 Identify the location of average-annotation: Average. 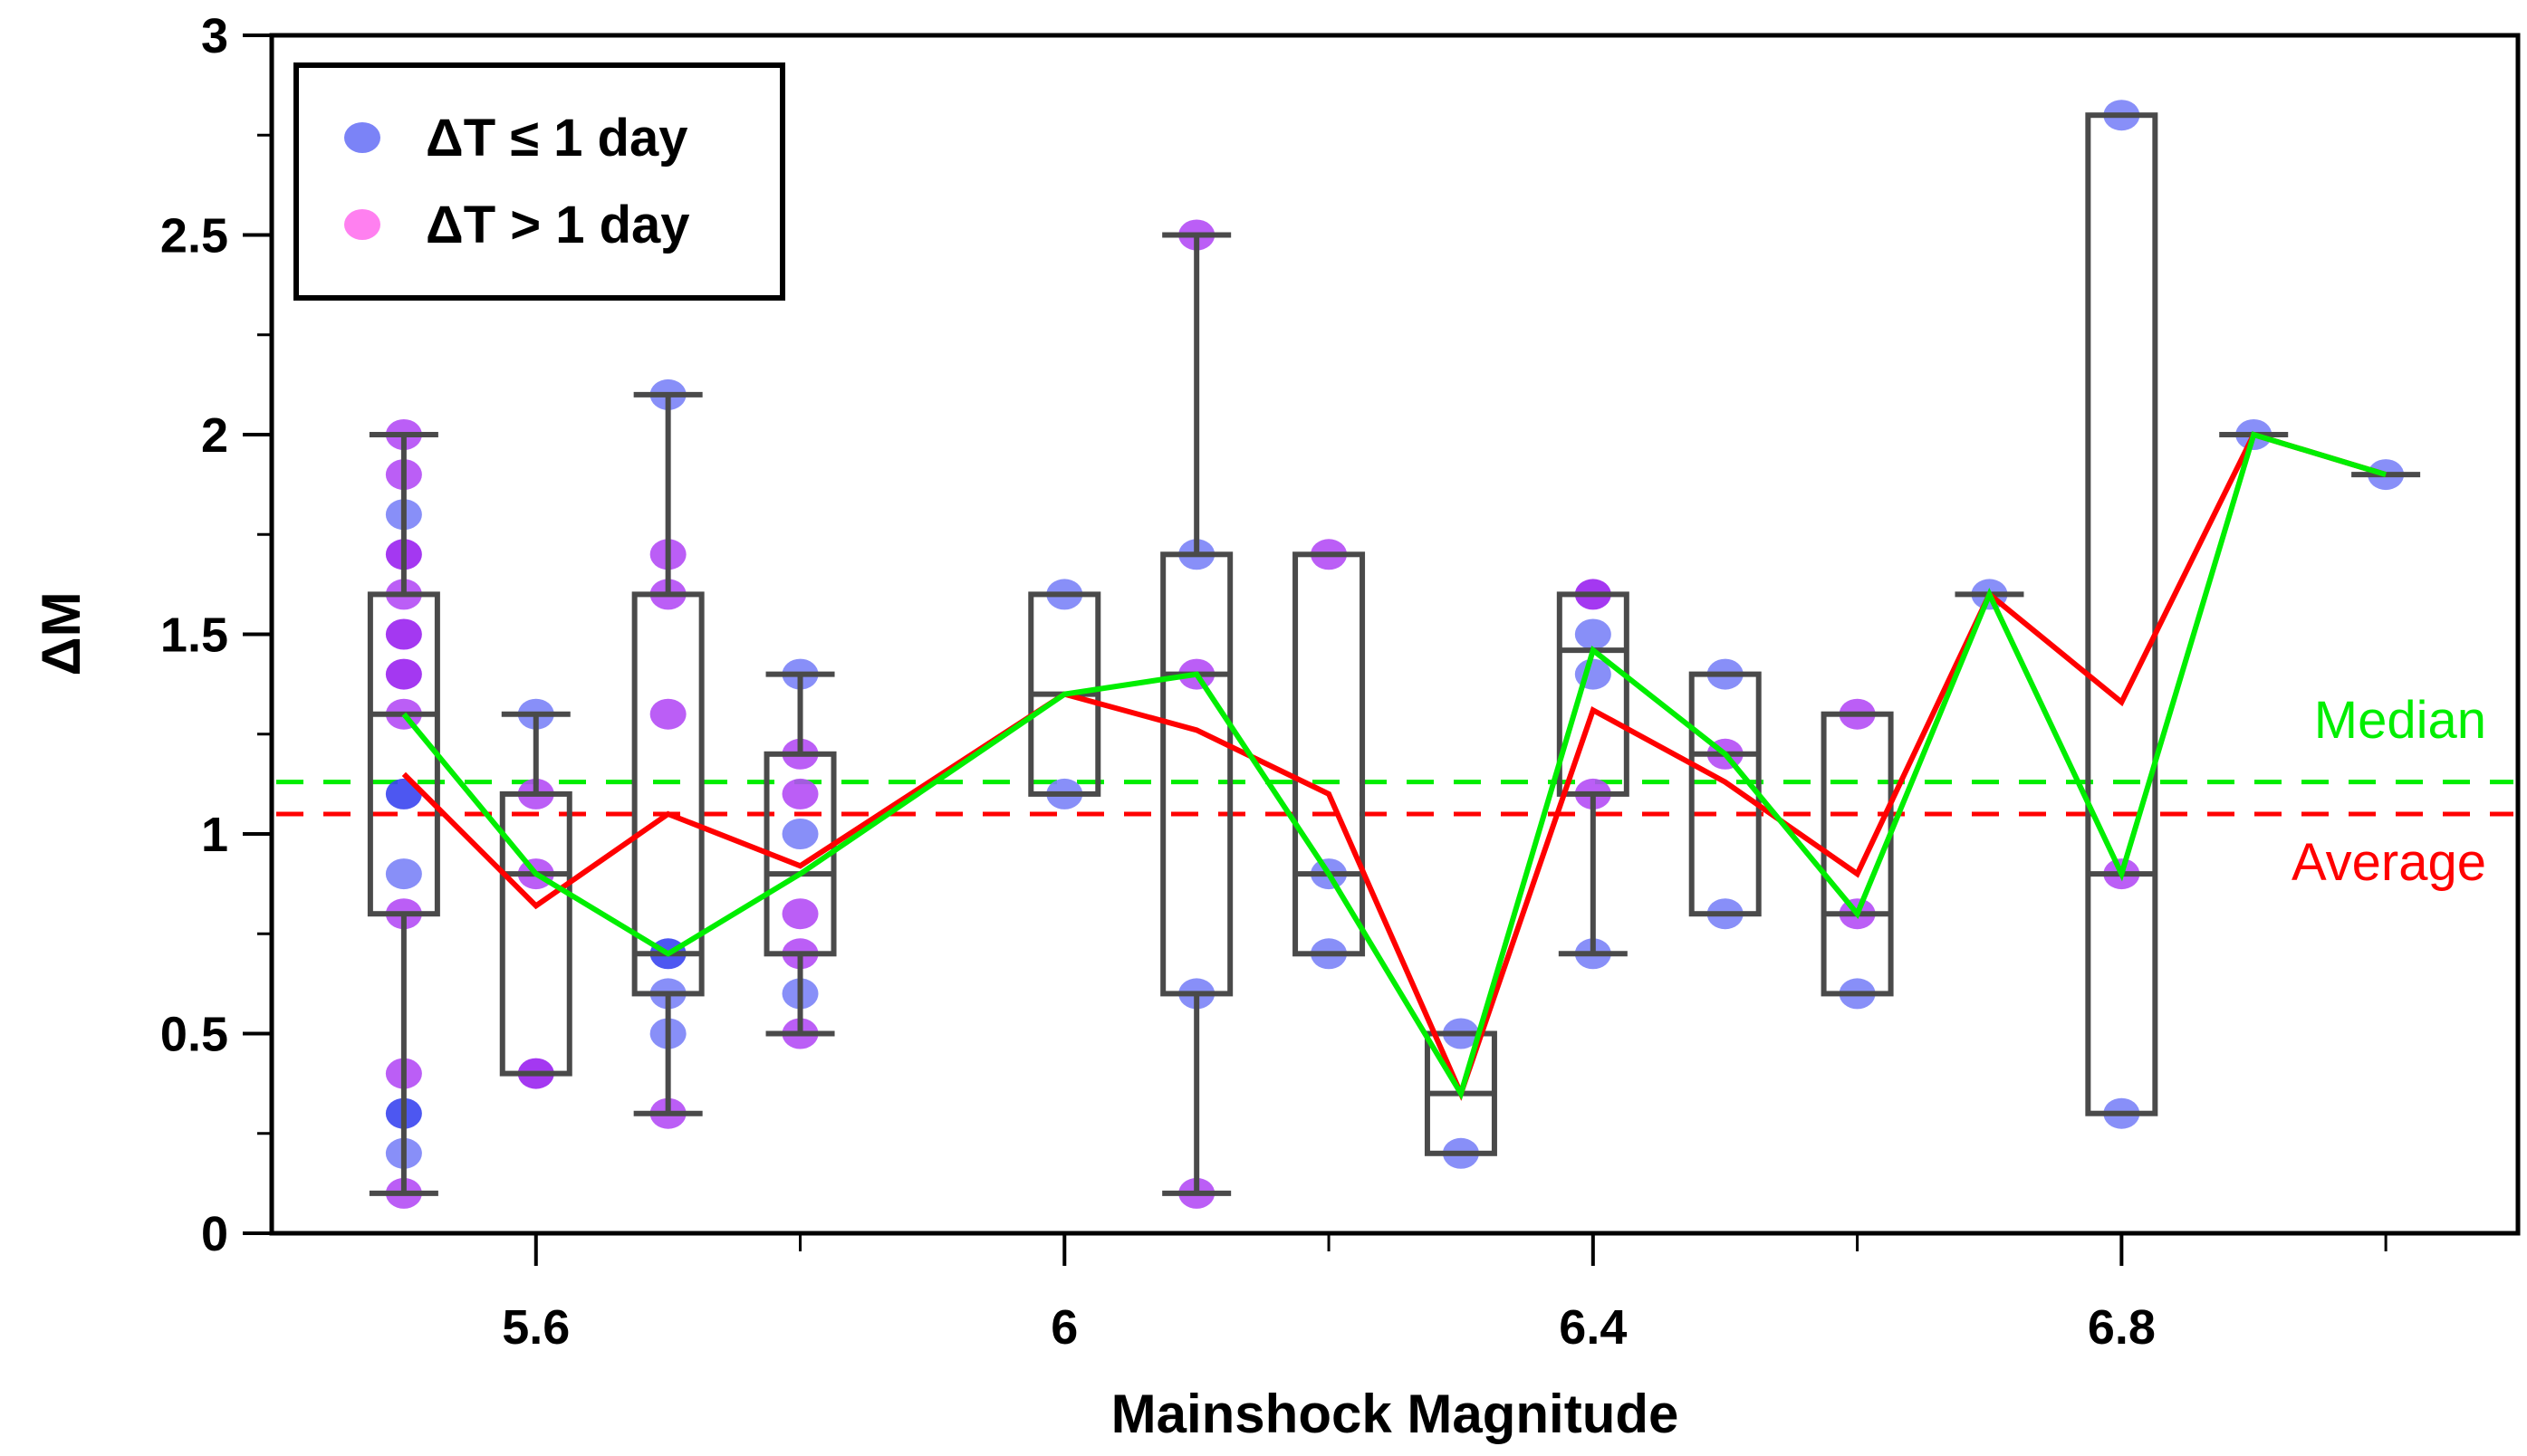
(2389, 863).